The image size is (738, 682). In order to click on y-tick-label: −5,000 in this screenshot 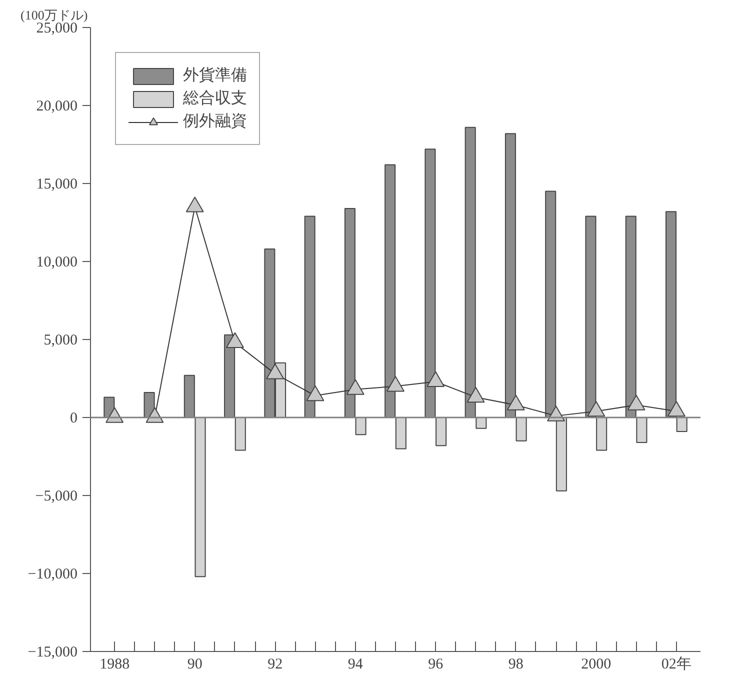, I will do `click(56, 496)`.